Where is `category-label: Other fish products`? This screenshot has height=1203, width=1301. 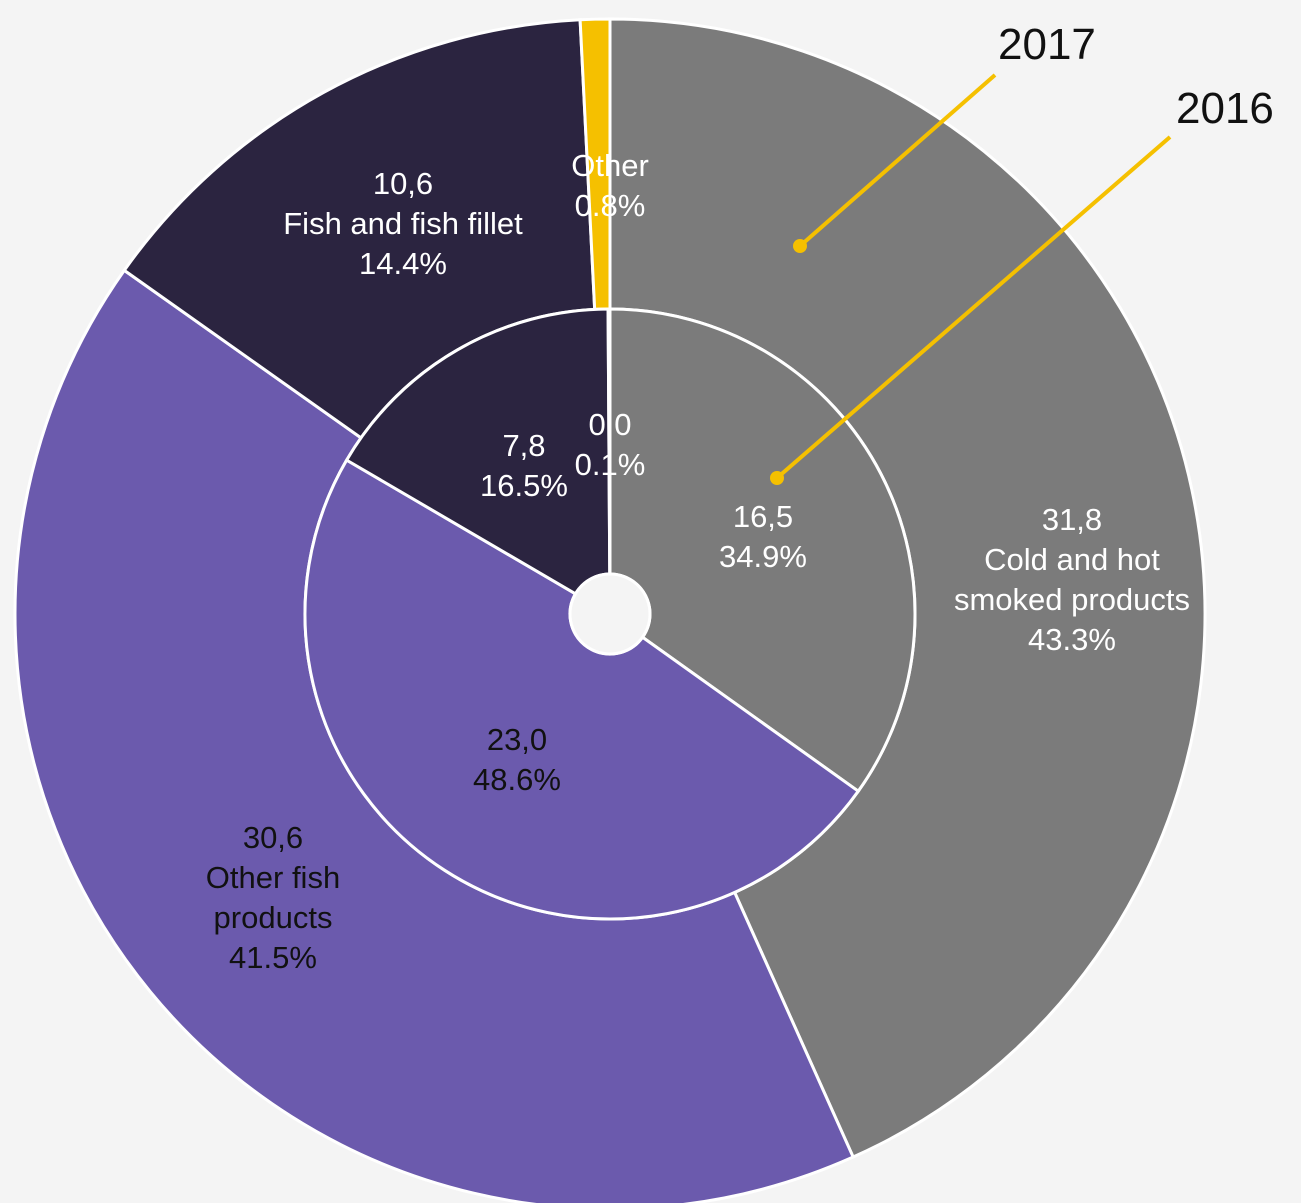 category-label: Other fish products is located at coordinates (273, 897).